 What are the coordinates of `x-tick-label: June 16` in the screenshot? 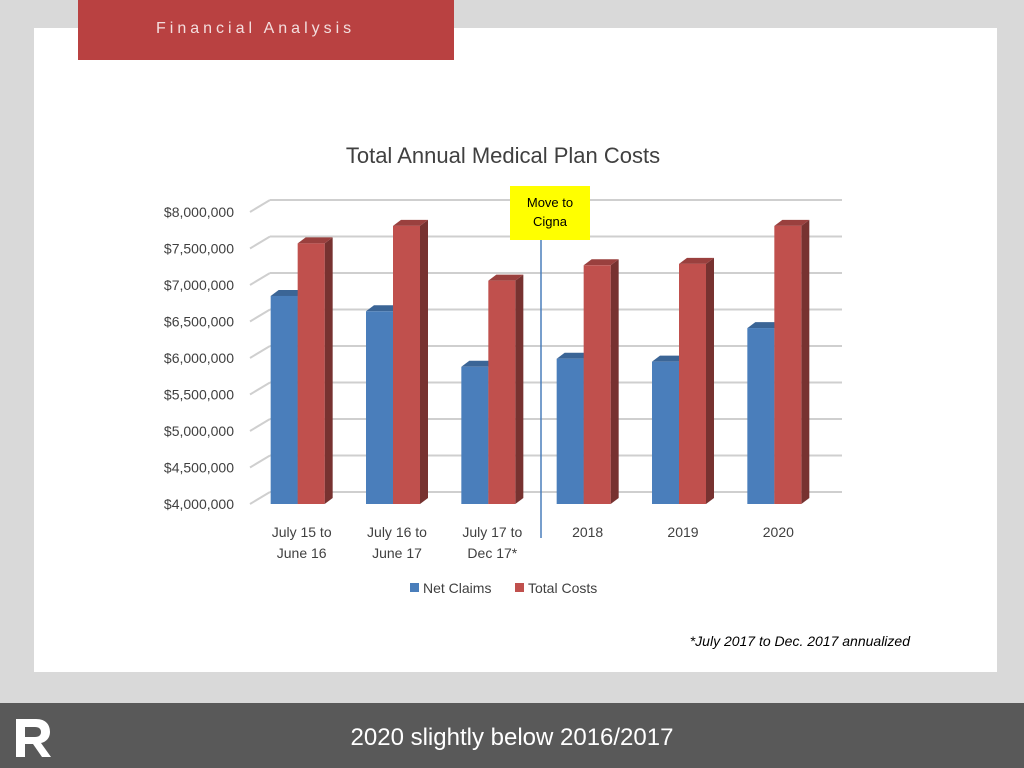 It's located at (302, 553).